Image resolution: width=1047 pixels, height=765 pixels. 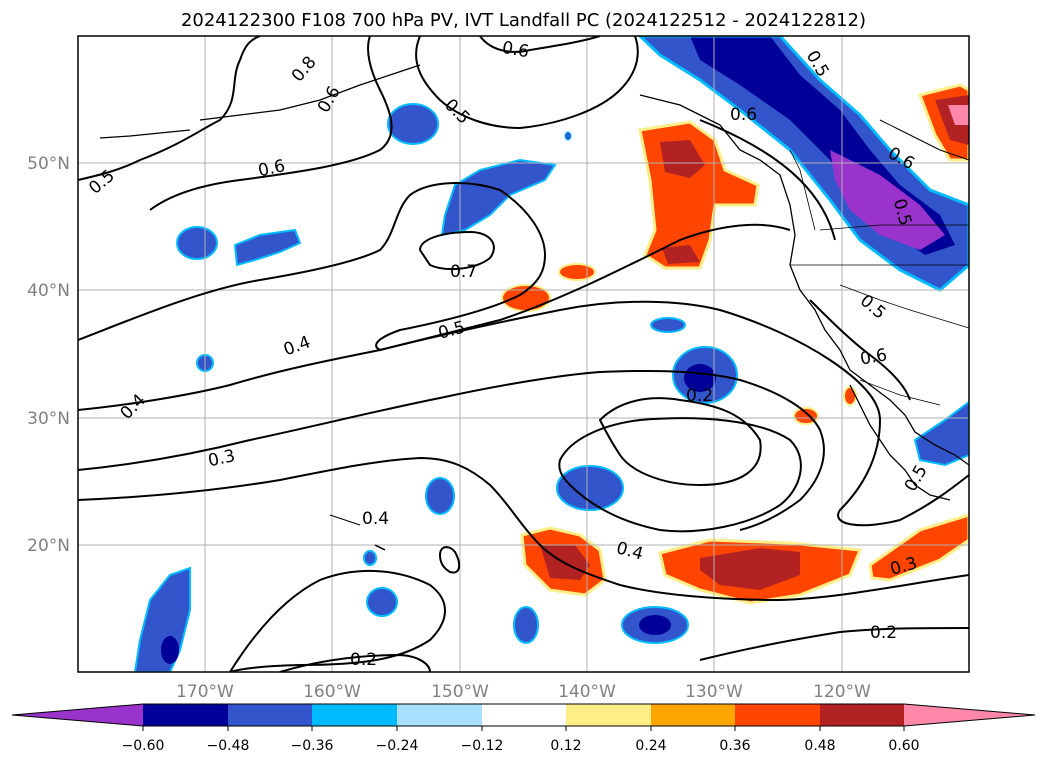 I want to click on latitude-labels: 20°N 30°N 40°N 50°N, so click(x=48, y=355).